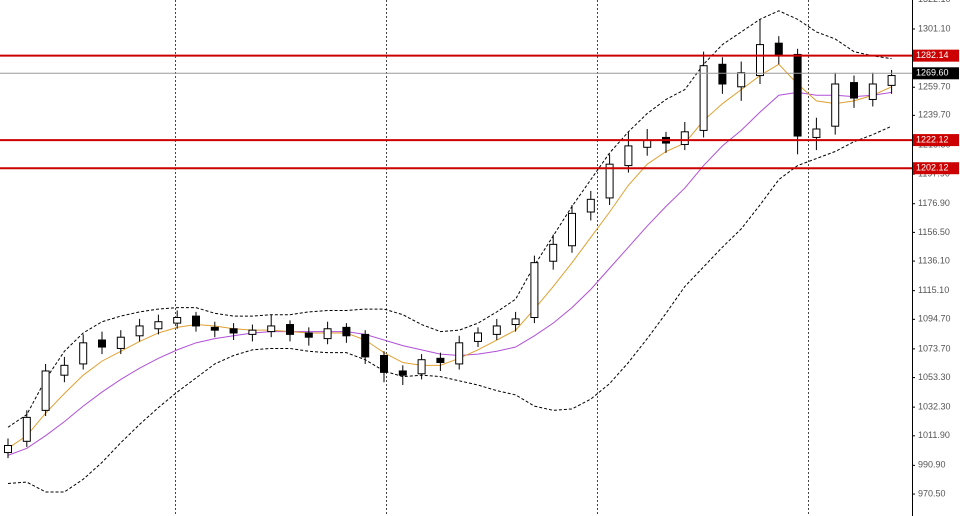 The width and height of the screenshot is (960, 516). What do you see at coordinates (934, 348) in the screenshot?
I see `y-tick-label: 1073.70` at bounding box center [934, 348].